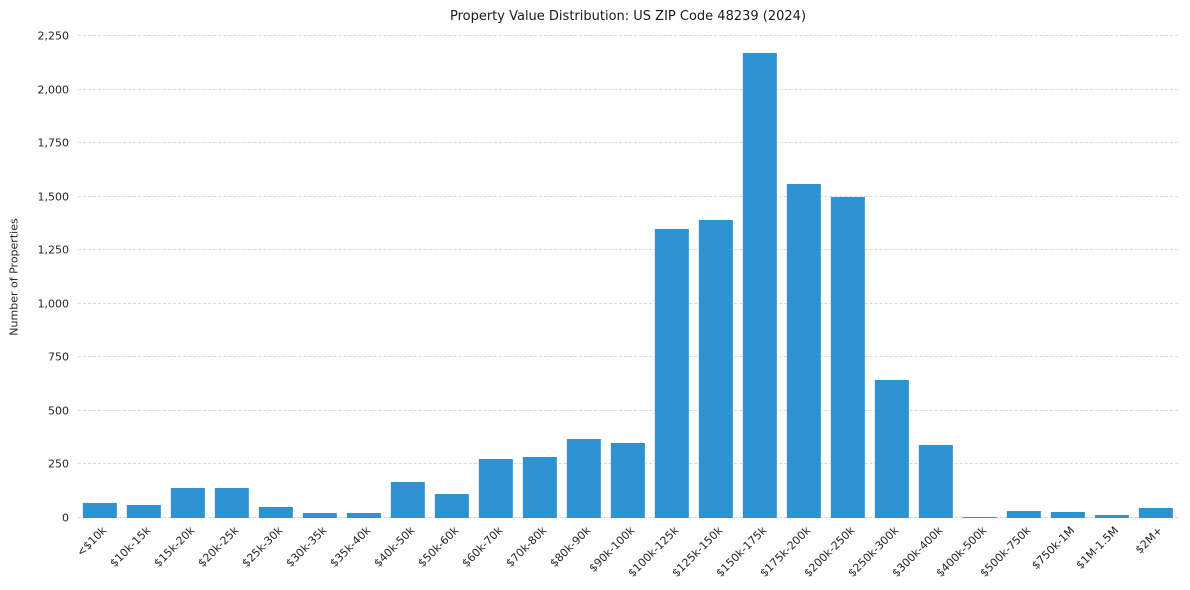 Image resolution: width=1190 pixels, height=590 pixels. What do you see at coordinates (174, 547) in the screenshot?
I see `x-tick-label: $15k-20k` at bounding box center [174, 547].